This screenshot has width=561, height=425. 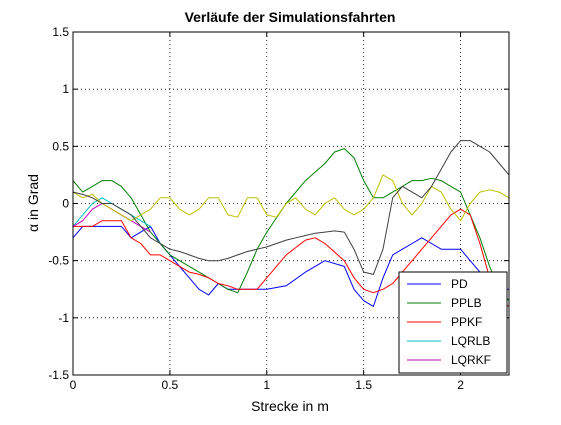 I want to click on x-tick-label: 1, so click(x=266, y=385).